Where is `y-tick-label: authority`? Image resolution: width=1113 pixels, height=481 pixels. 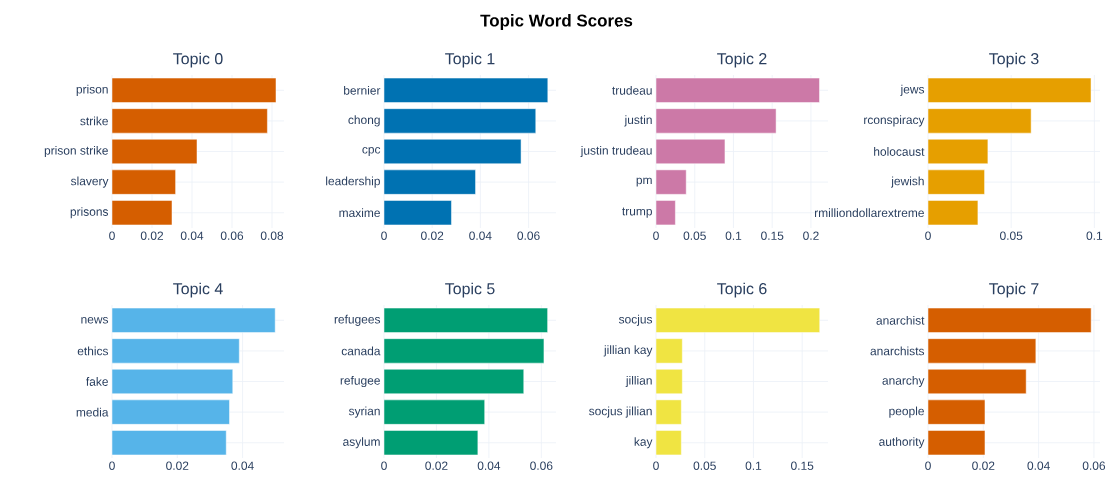
y-tick-label: authority is located at coordinates (902, 443).